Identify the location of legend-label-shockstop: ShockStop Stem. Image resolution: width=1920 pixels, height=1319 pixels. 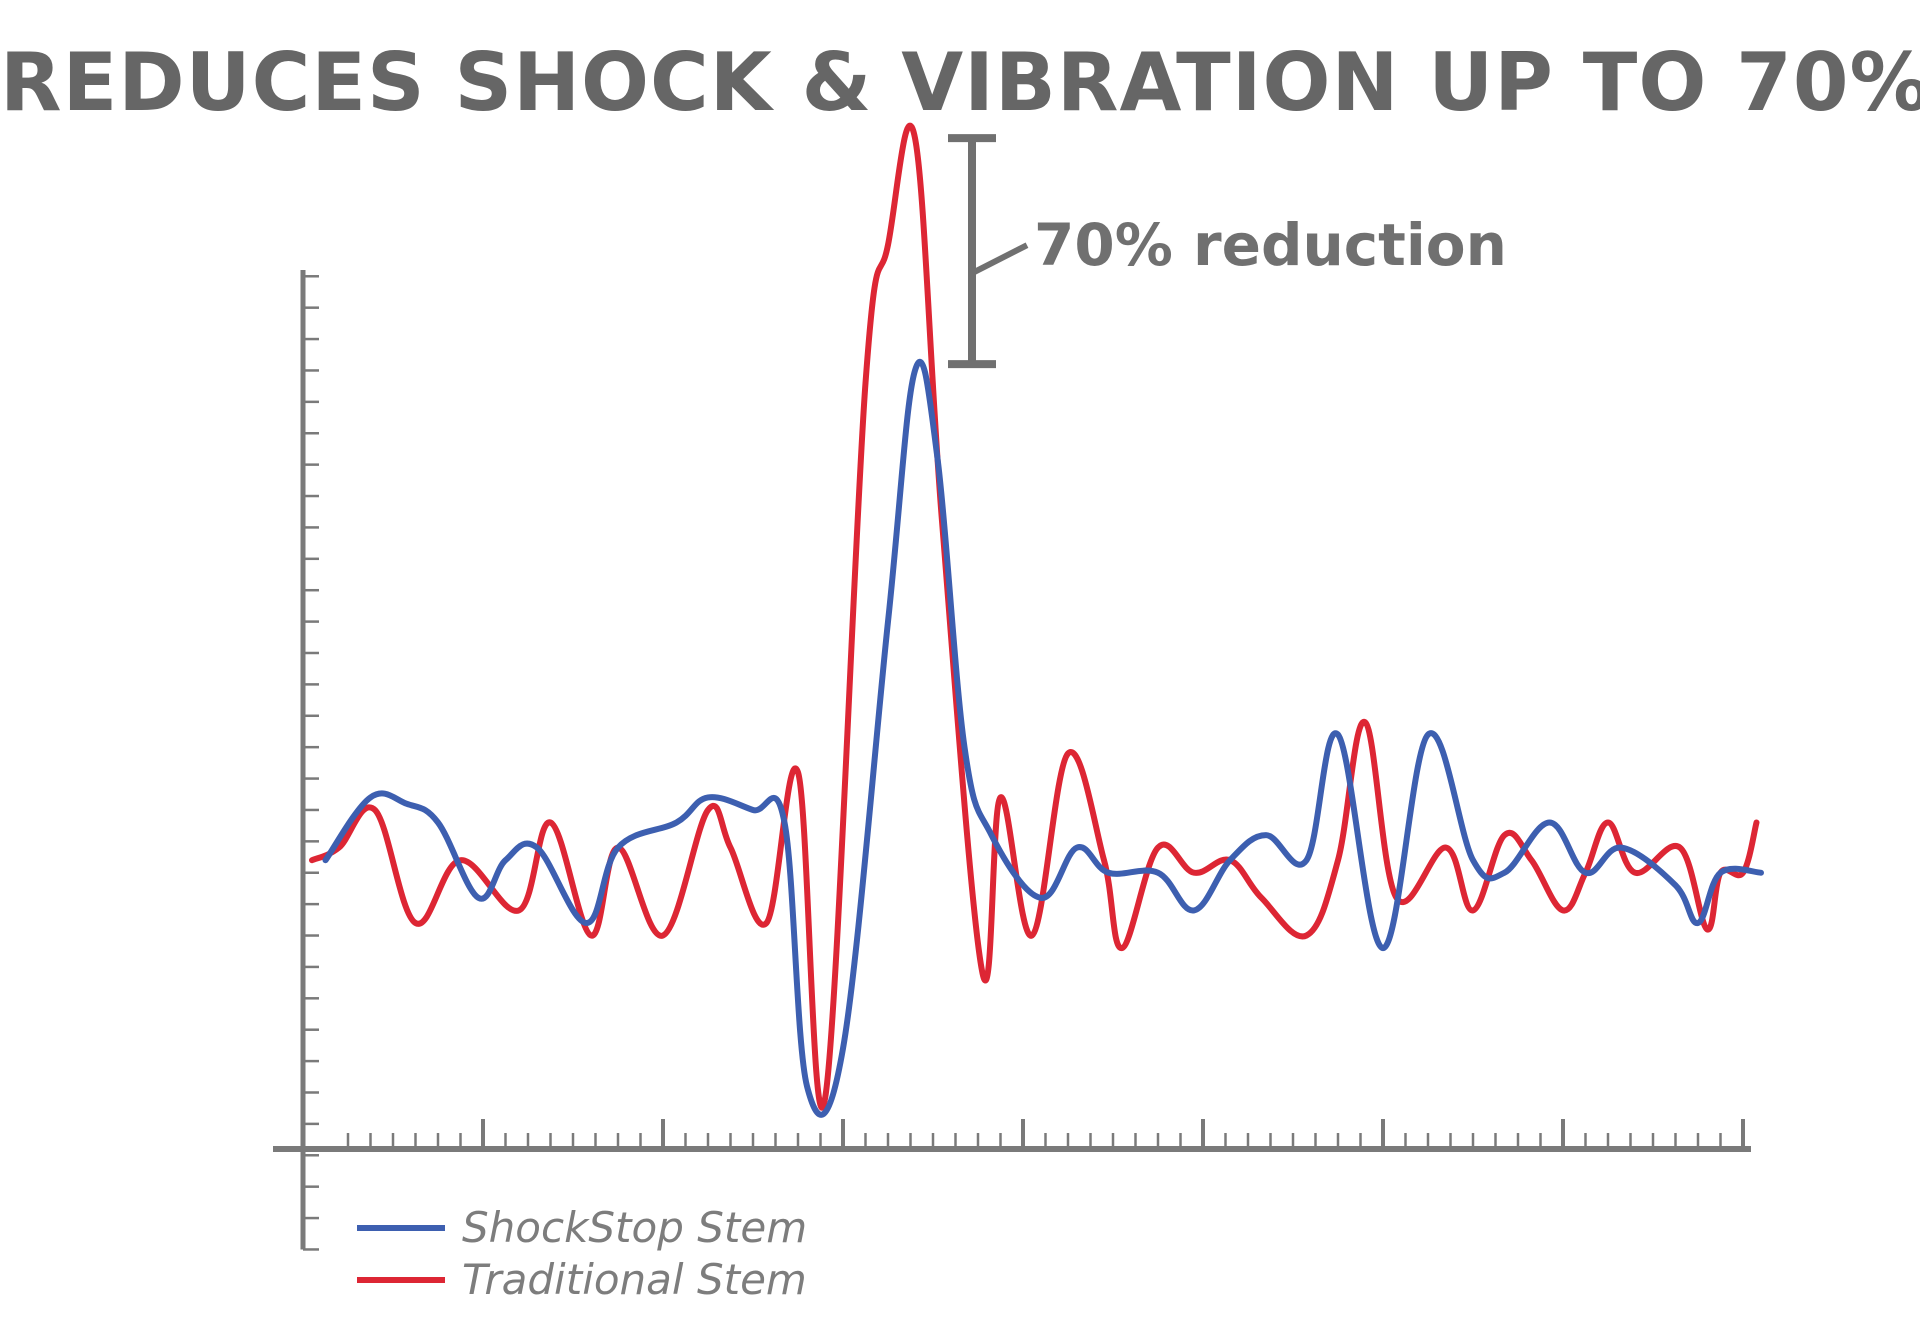
(634, 1227).